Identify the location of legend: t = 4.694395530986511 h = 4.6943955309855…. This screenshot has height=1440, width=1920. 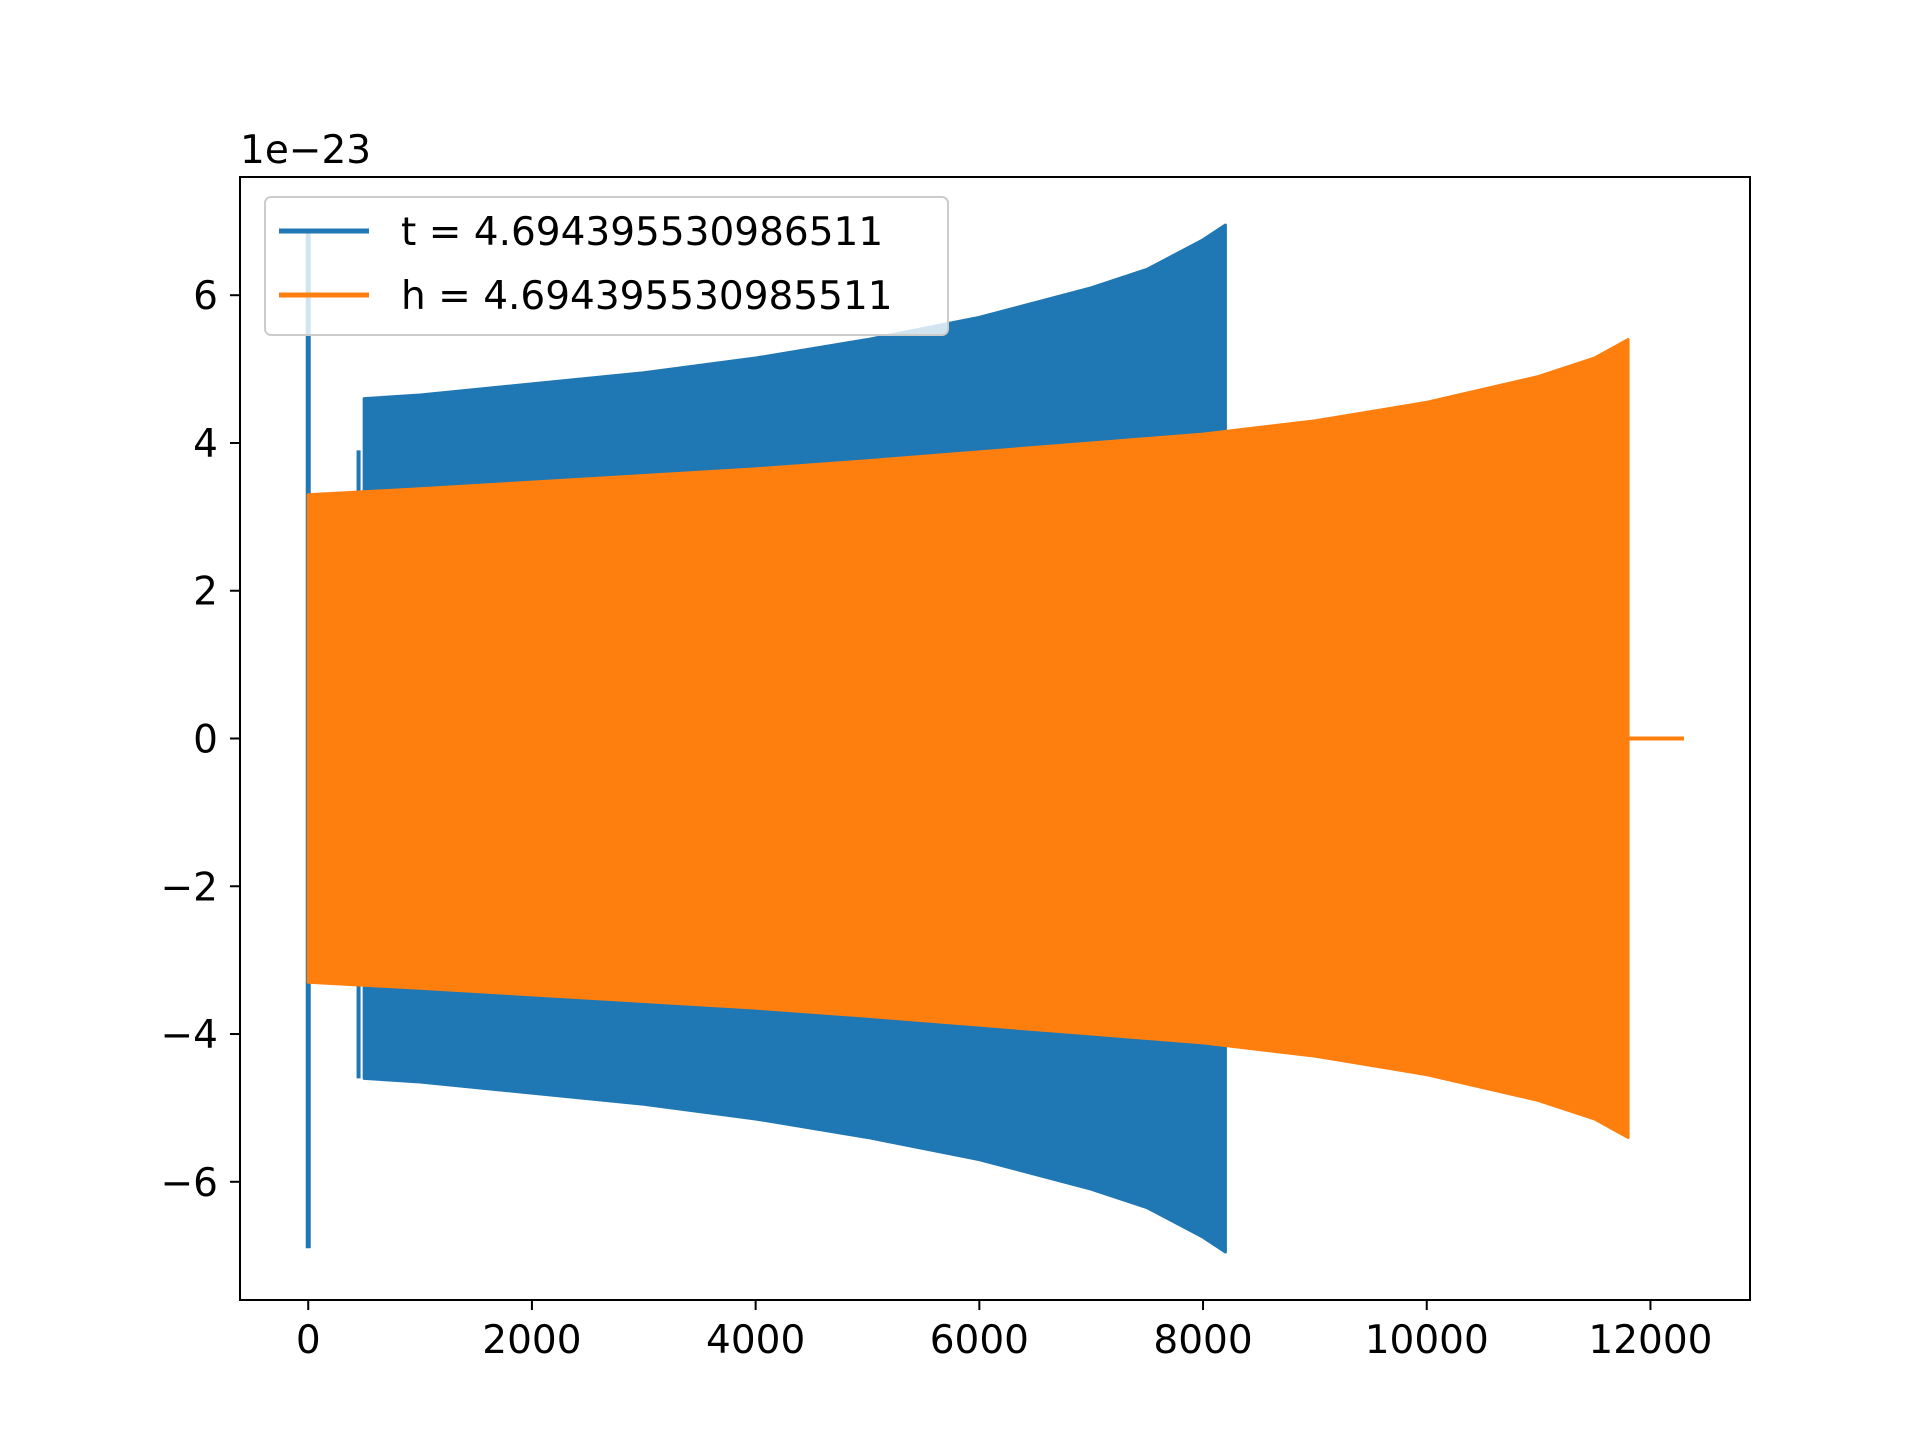
(606, 266).